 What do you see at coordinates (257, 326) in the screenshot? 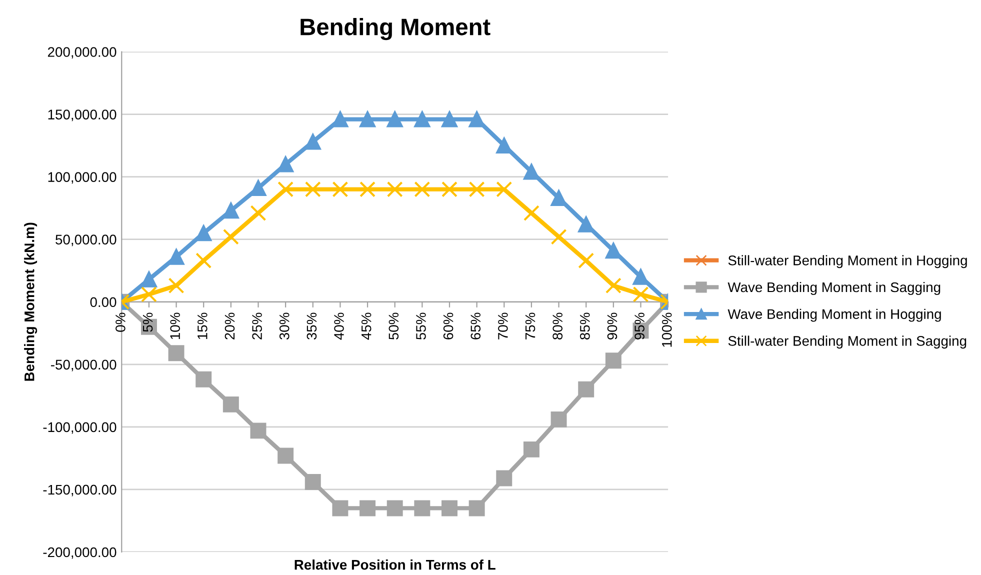
I see `x-tick-label: 25%` at bounding box center [257, 326].